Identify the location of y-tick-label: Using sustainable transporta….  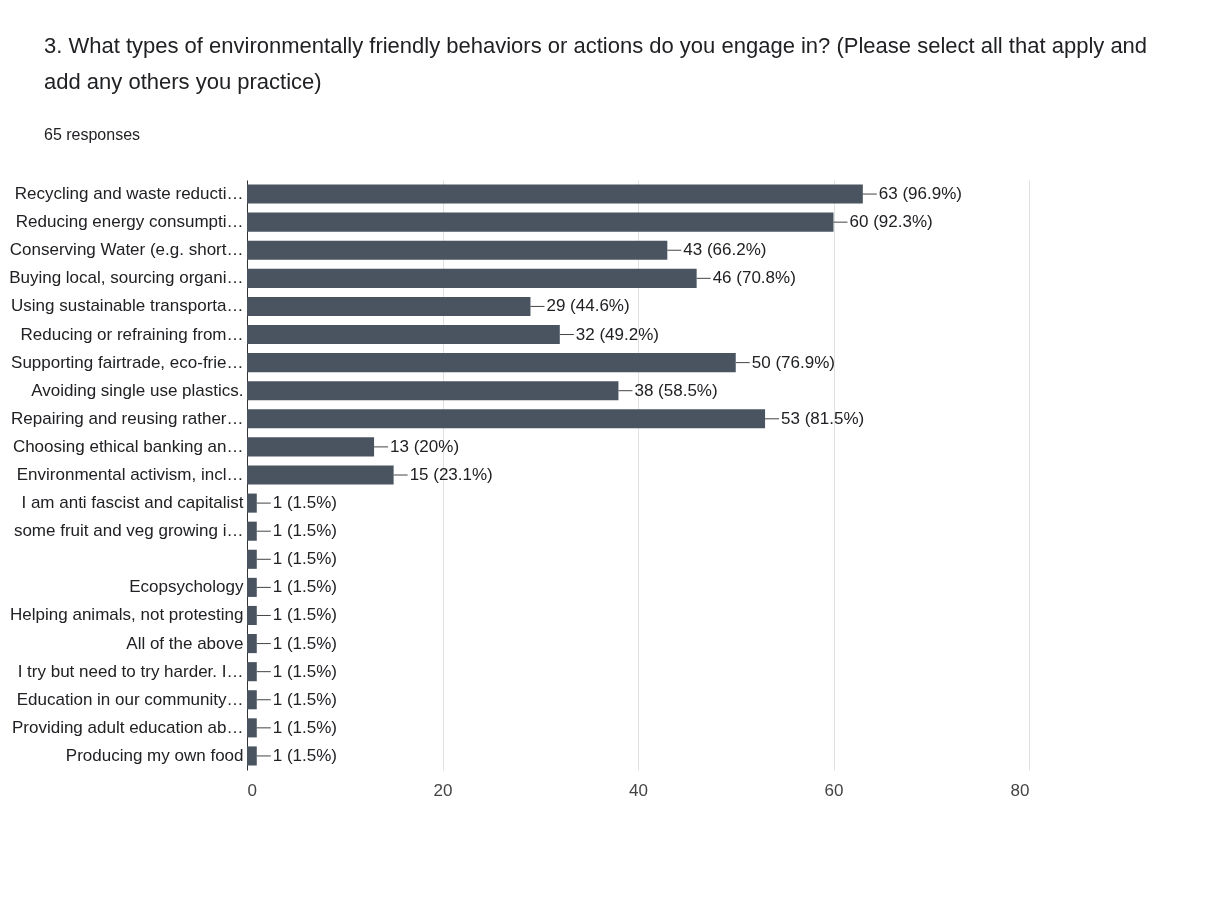
(127, 306).